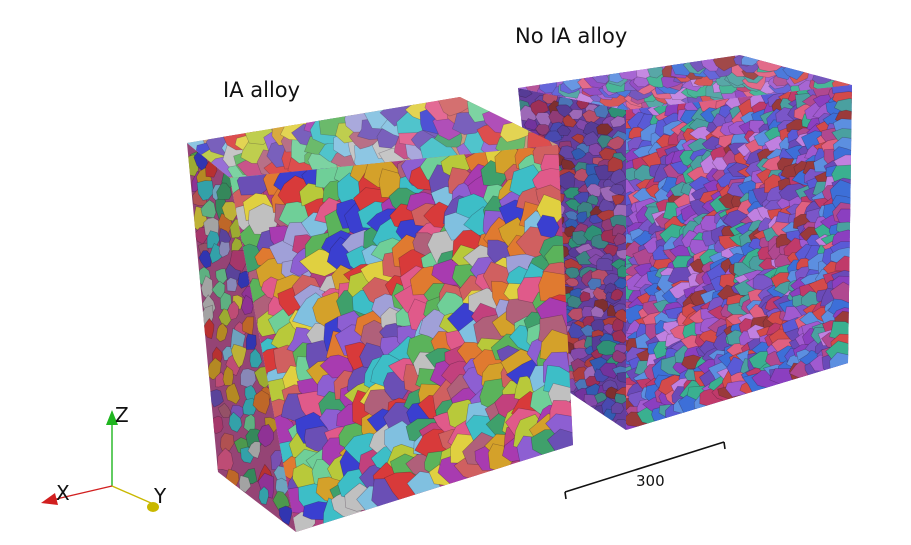 This screenshot has height=545, width=911. I want to click on x-axis-arrow-icon, so click(49, 499).